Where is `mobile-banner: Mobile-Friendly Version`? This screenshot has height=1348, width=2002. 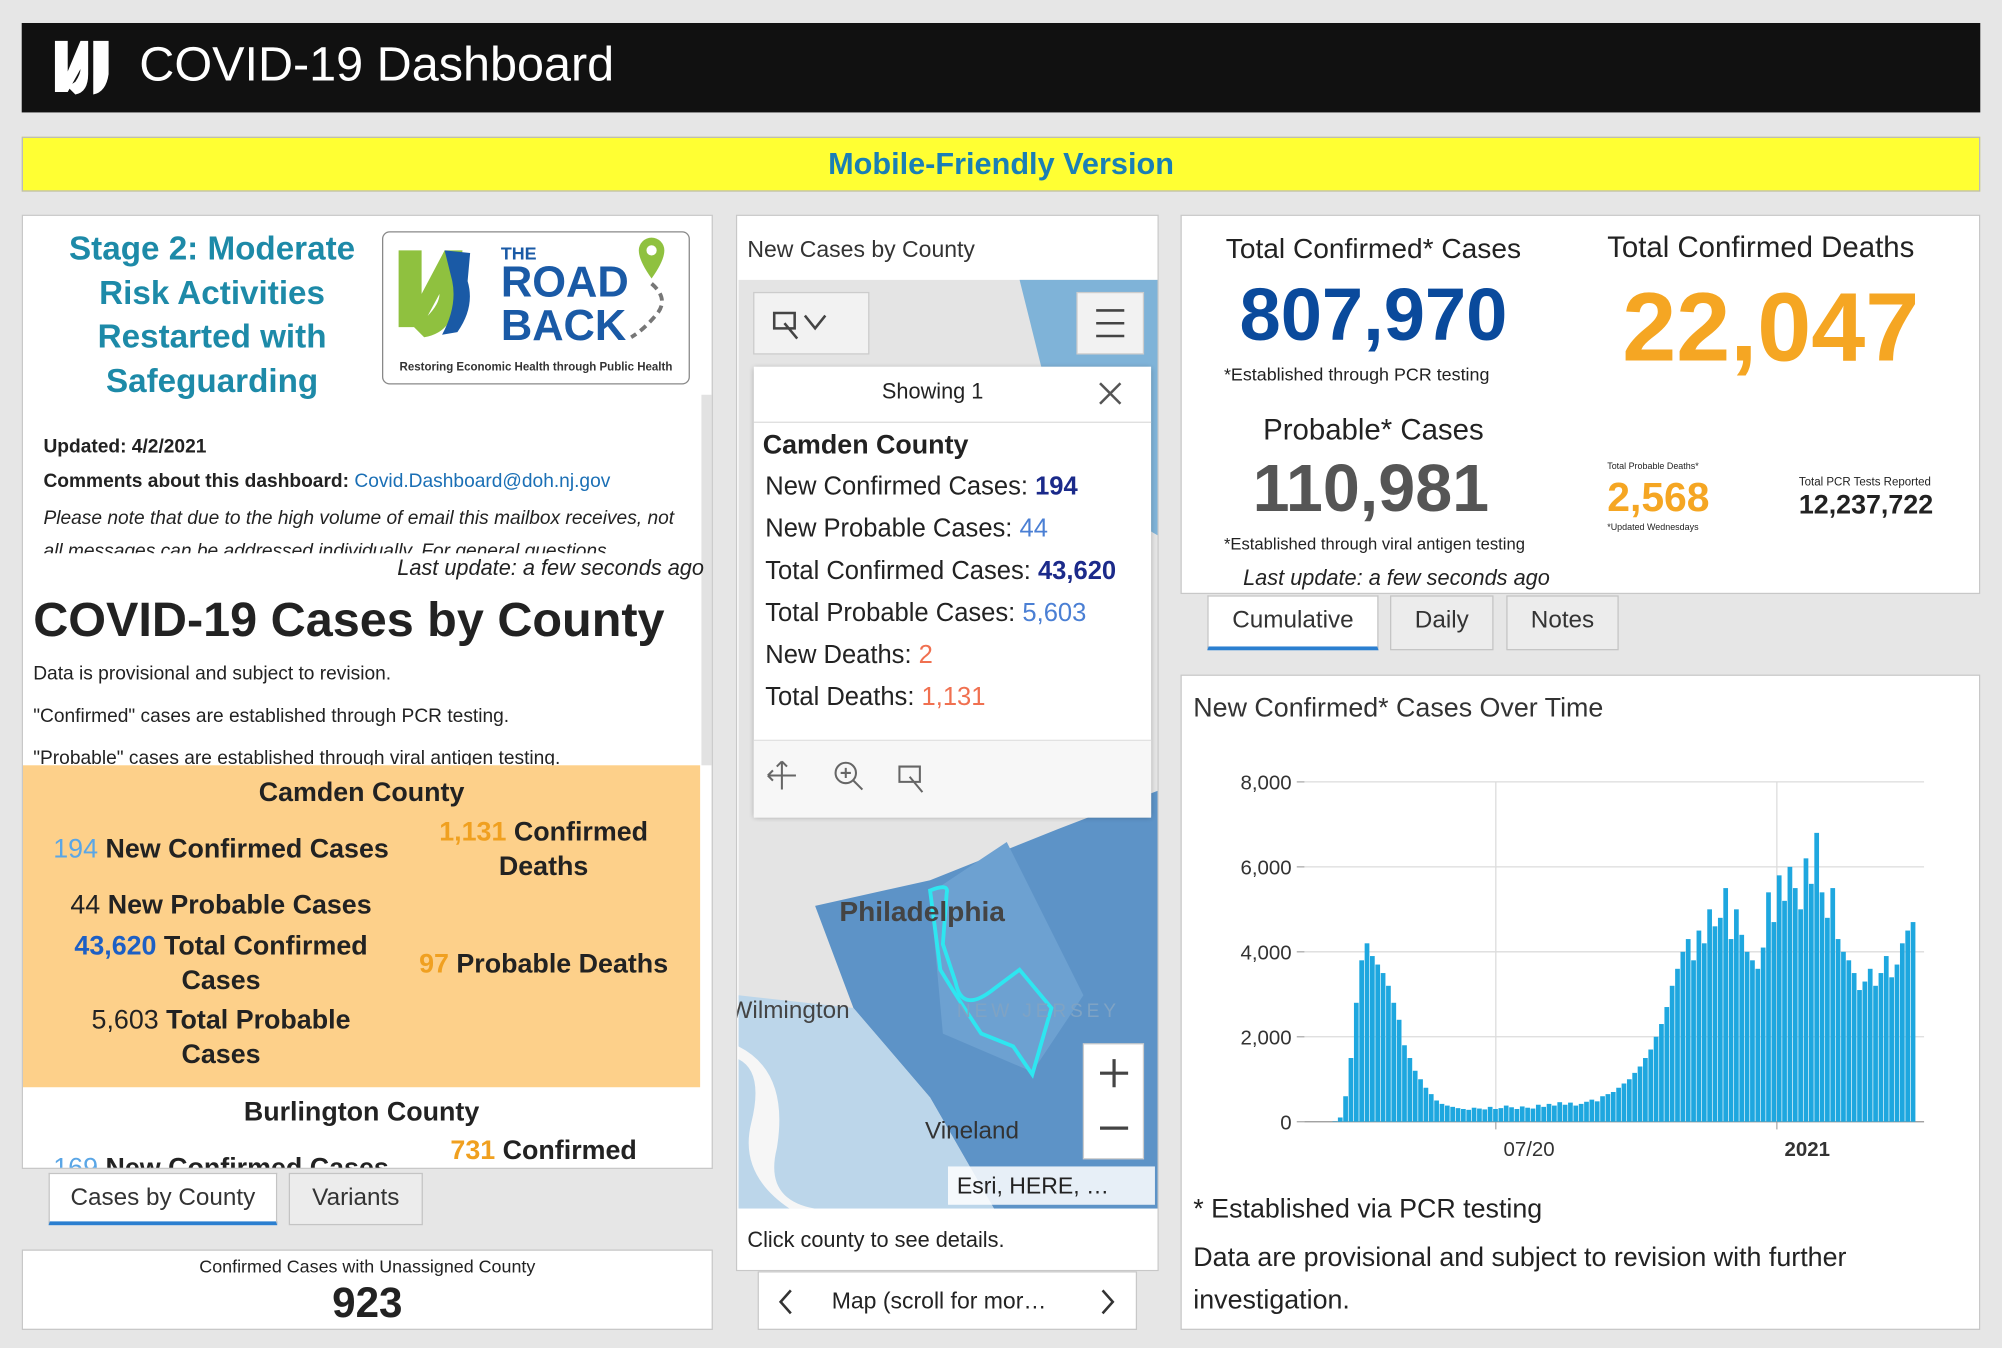 mobile-banner: Mobile-Friendly Version is located at coordinates (1001, 164).